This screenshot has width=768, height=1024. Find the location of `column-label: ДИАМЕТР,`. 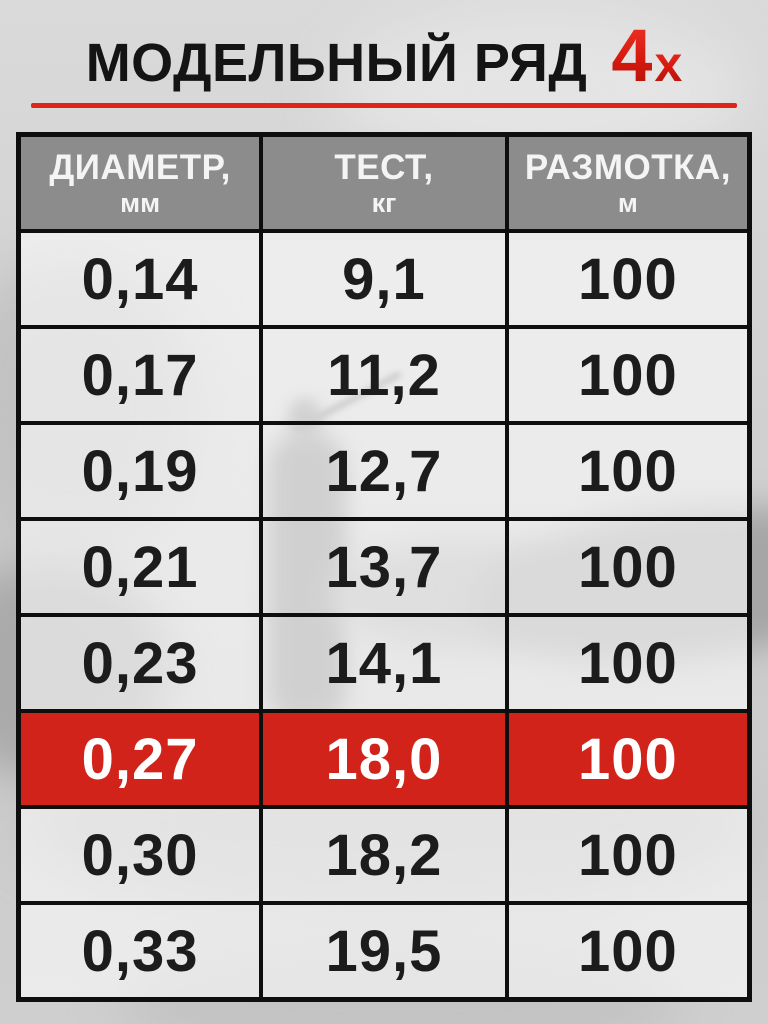

column-label: ДИАМЕТР, is located at coordinates (140, 168).